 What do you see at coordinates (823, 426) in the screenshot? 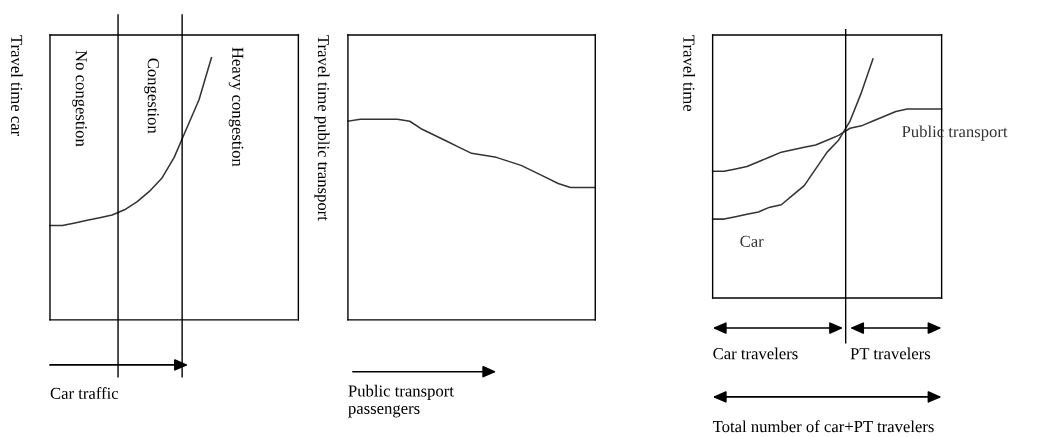
I see `text: Total number of car+PT travelers` at bounding box center [823, 426].